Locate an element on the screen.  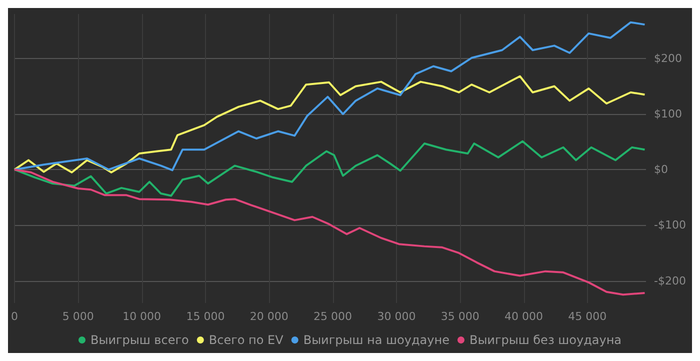
y-tick-label: -$100 is located at coordinates (670, 225).